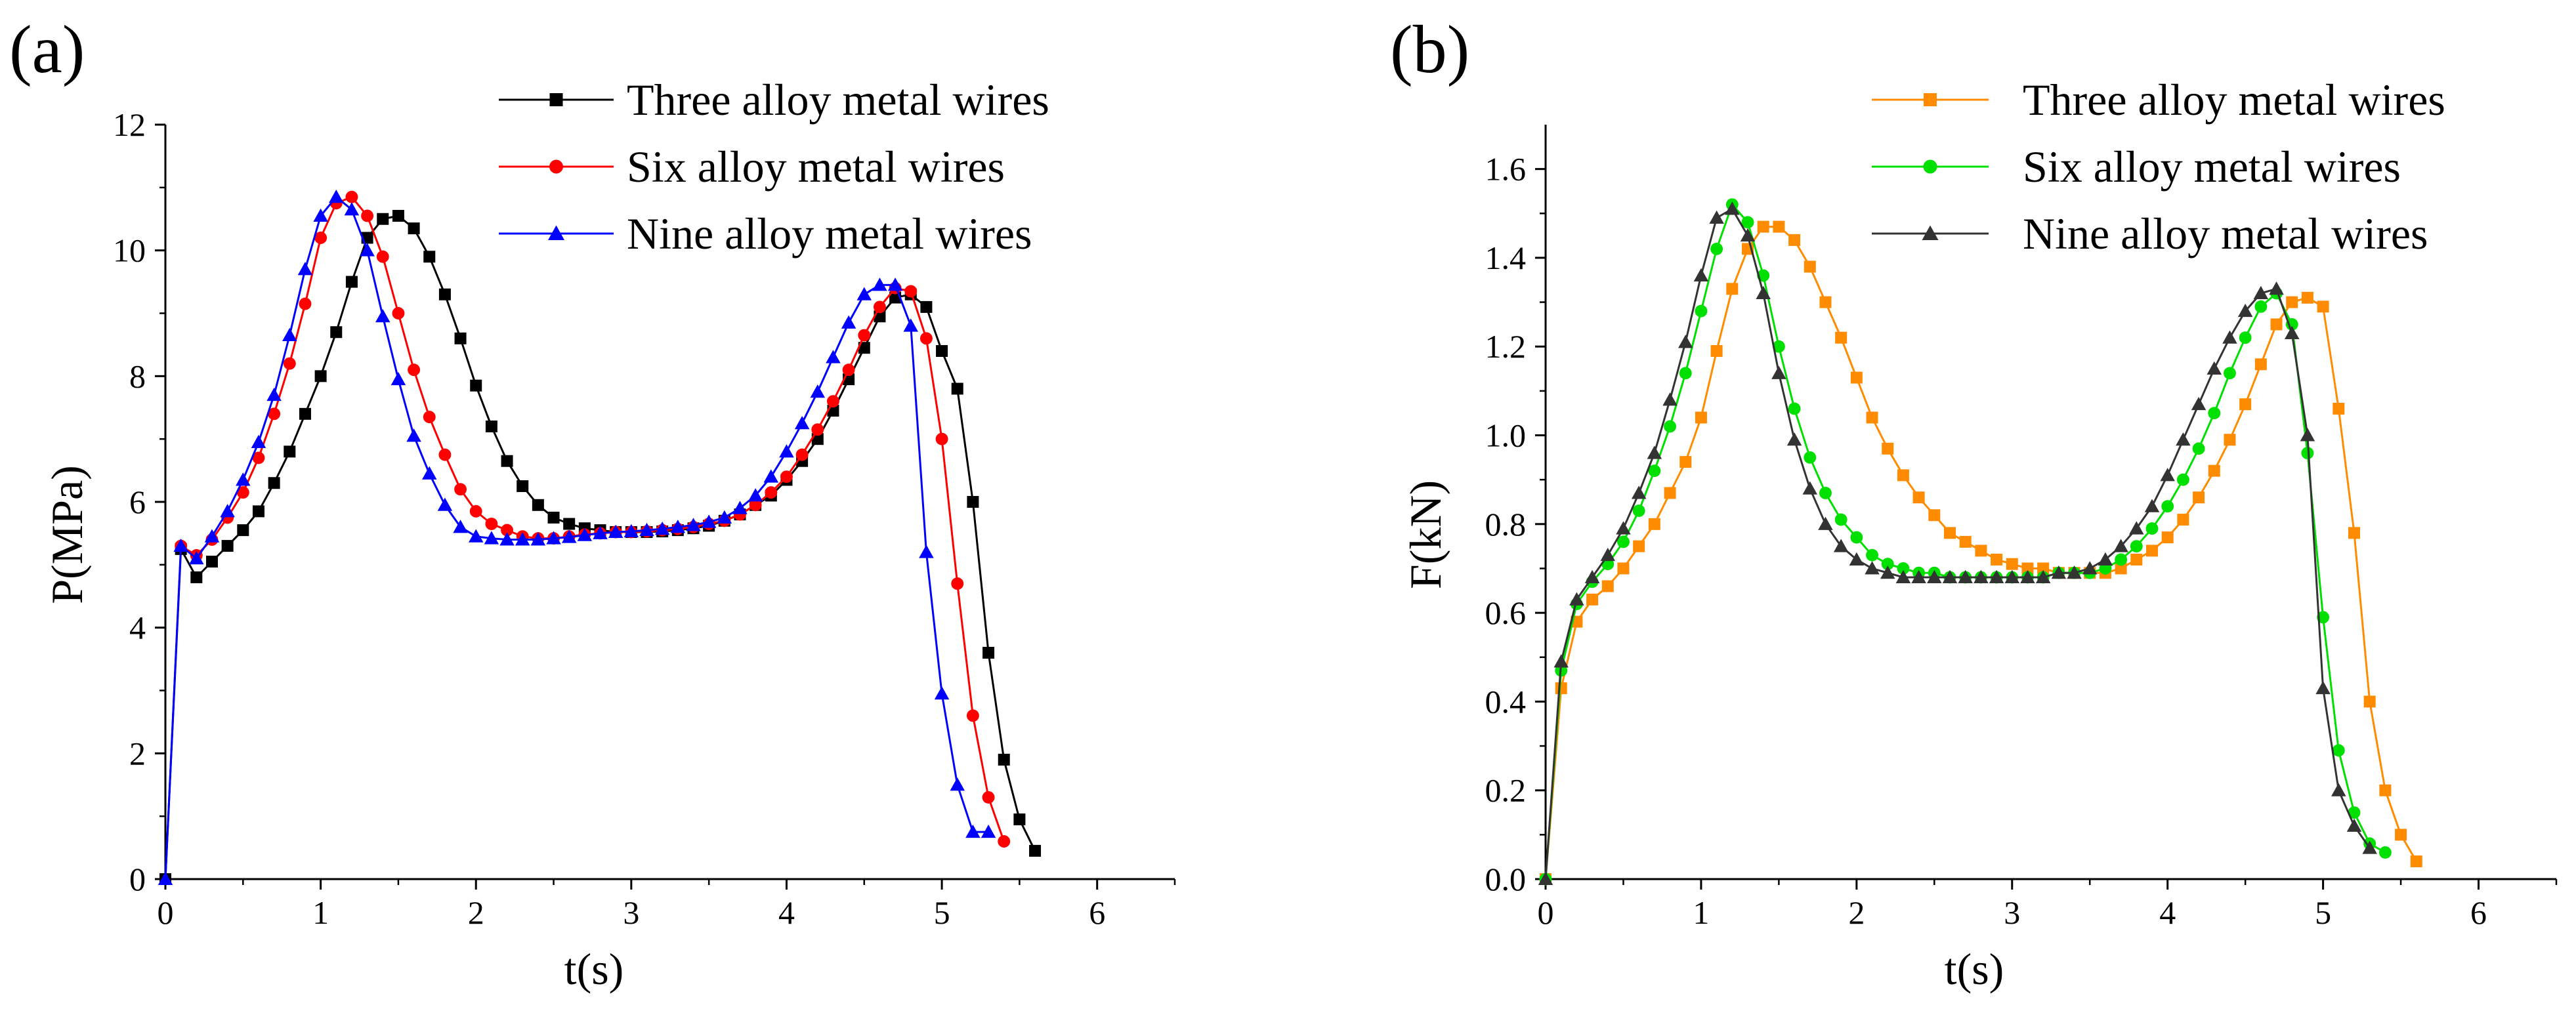  Describe the element at coordinates (2478, 912) in the screenshot. I see `x-tick-label: 6` at that location.